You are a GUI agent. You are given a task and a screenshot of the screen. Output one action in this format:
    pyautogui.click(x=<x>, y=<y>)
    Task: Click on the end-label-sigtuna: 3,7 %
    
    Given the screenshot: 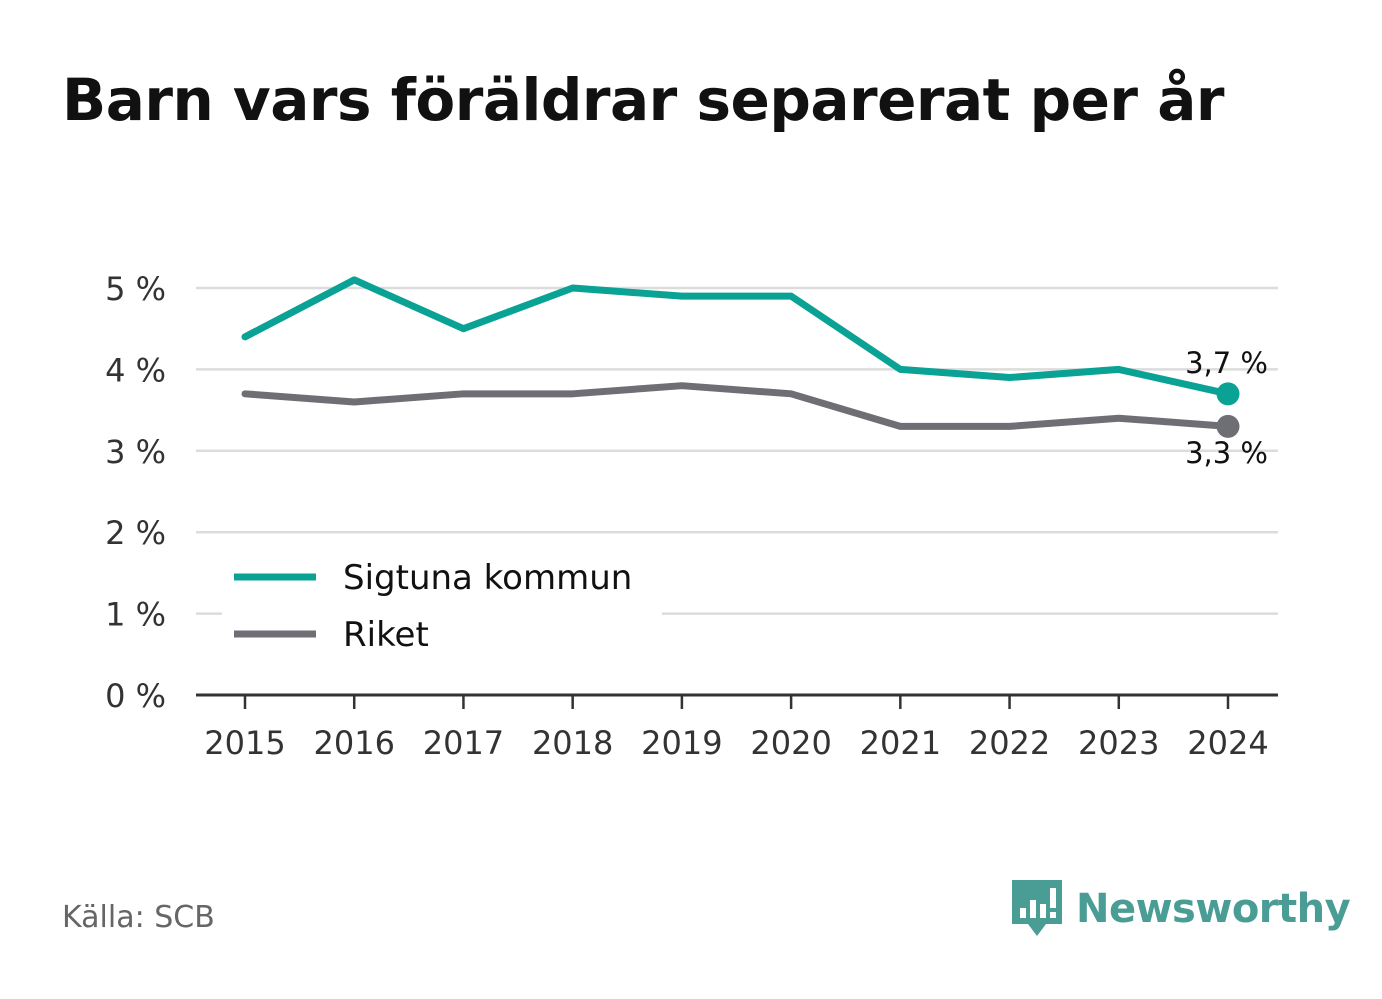 What is the action you would take?
    pyautogui.click(x=1226, y=363)
    